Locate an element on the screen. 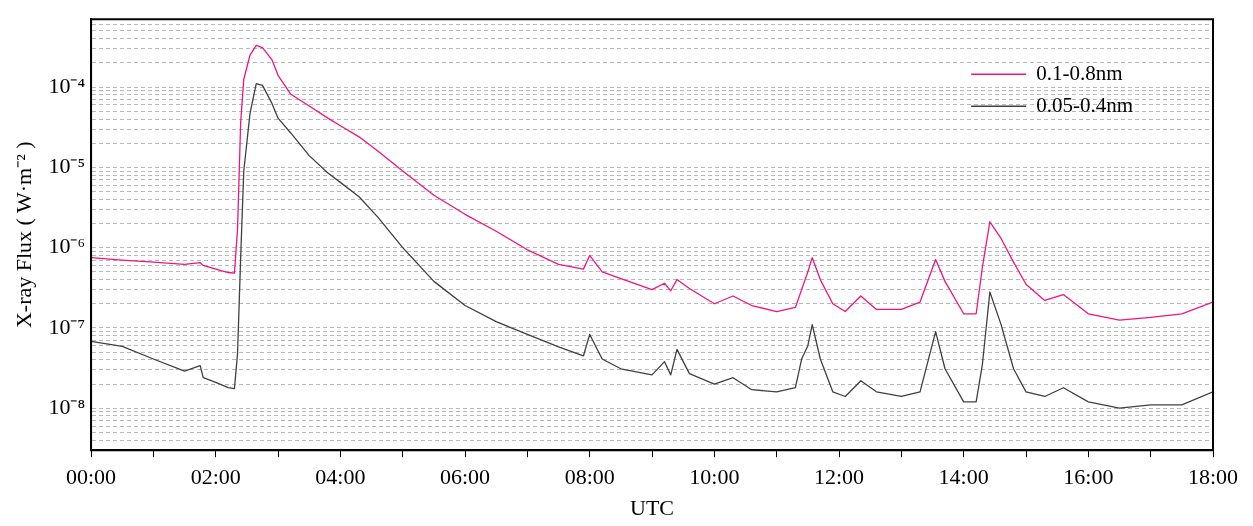 The height and width of the screenshot is (526, 1253). y-axis-title: X-ray Flux ( W·m⁻² ) is located at coordinates (23, 235).